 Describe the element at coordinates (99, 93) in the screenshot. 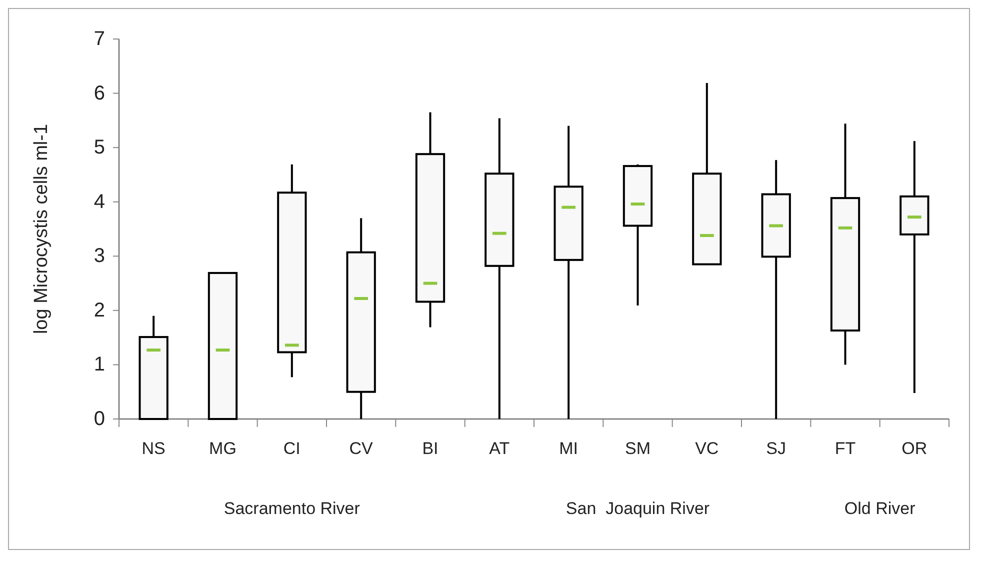

I see `y-tick-label: 6` at that location.